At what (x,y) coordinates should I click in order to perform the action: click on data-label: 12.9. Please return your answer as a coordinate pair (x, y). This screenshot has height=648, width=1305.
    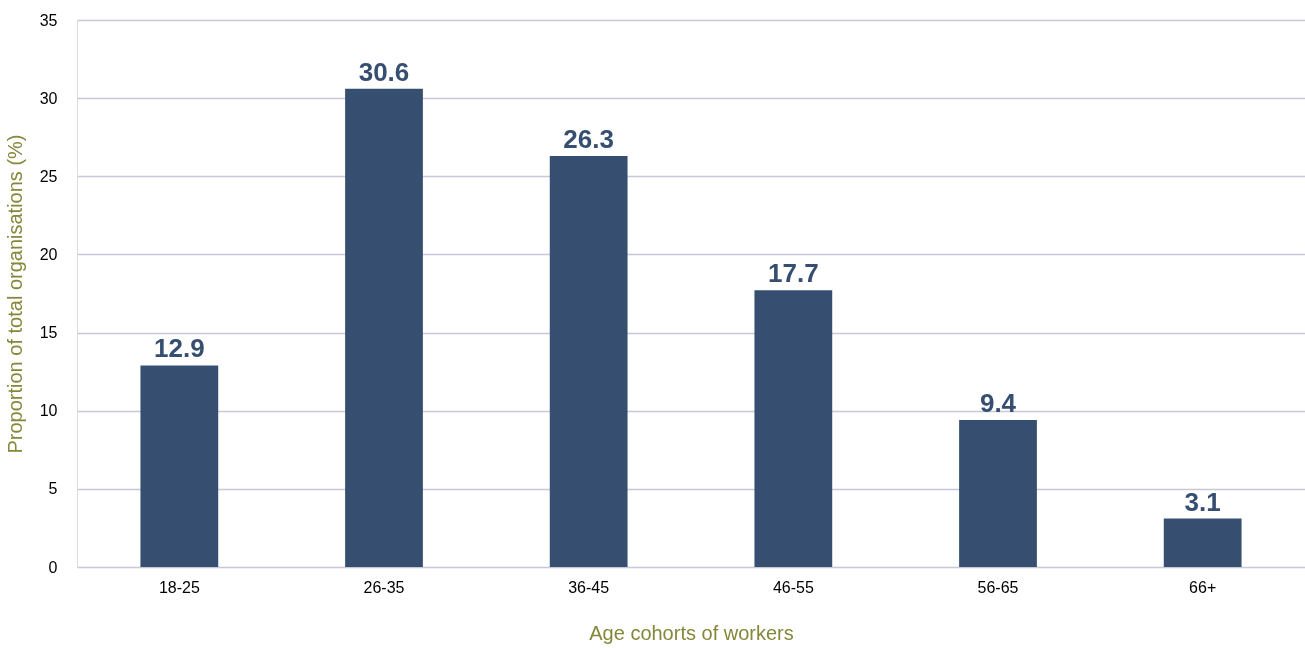
    Looking at the image, I should click on (179, 348).